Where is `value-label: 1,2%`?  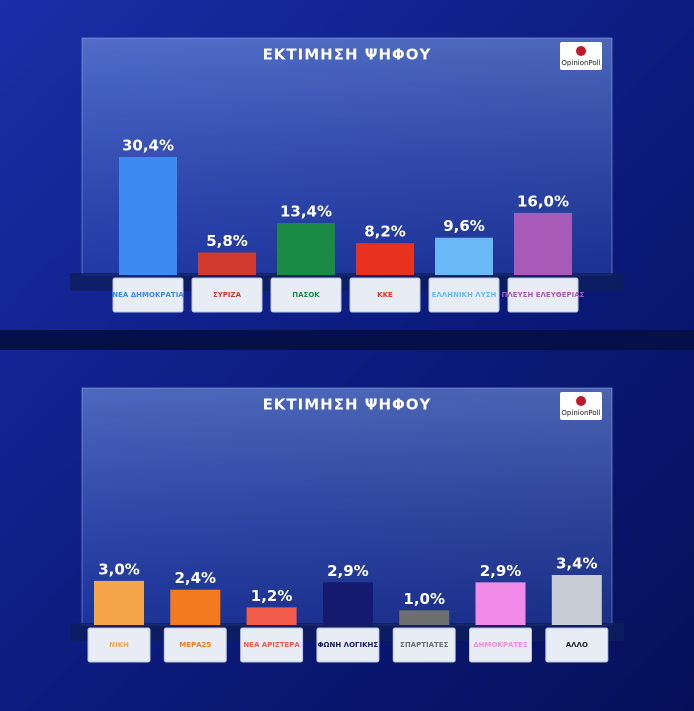 value-label: 1,2% is located at coordinates (272, 596).